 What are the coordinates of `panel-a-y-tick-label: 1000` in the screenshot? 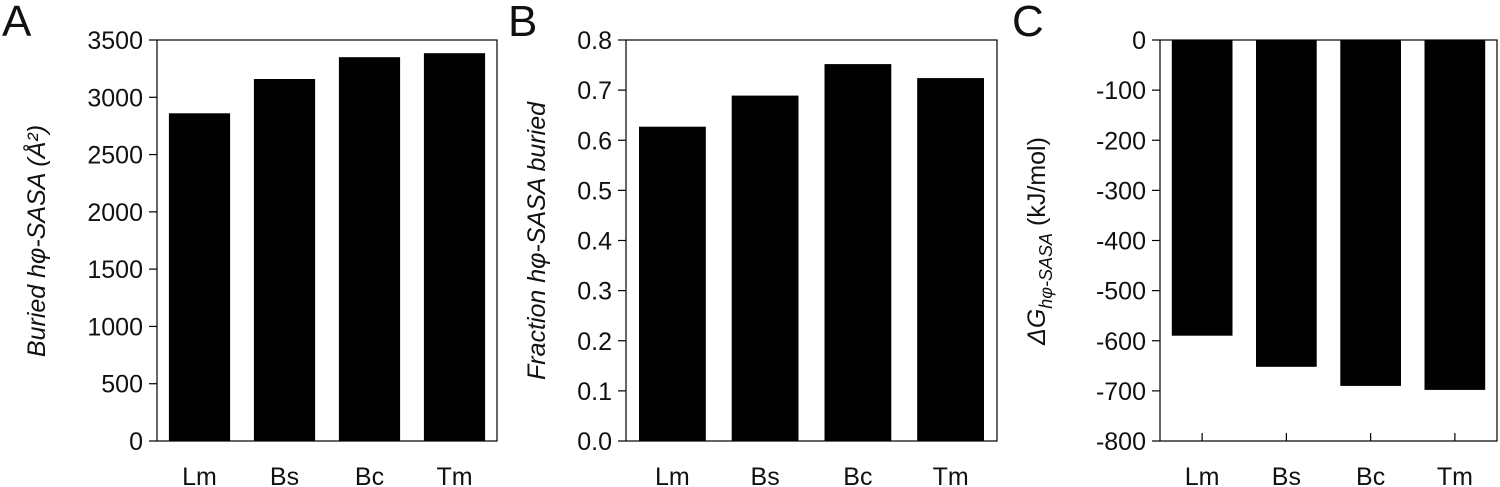 It's located at (115, 327).